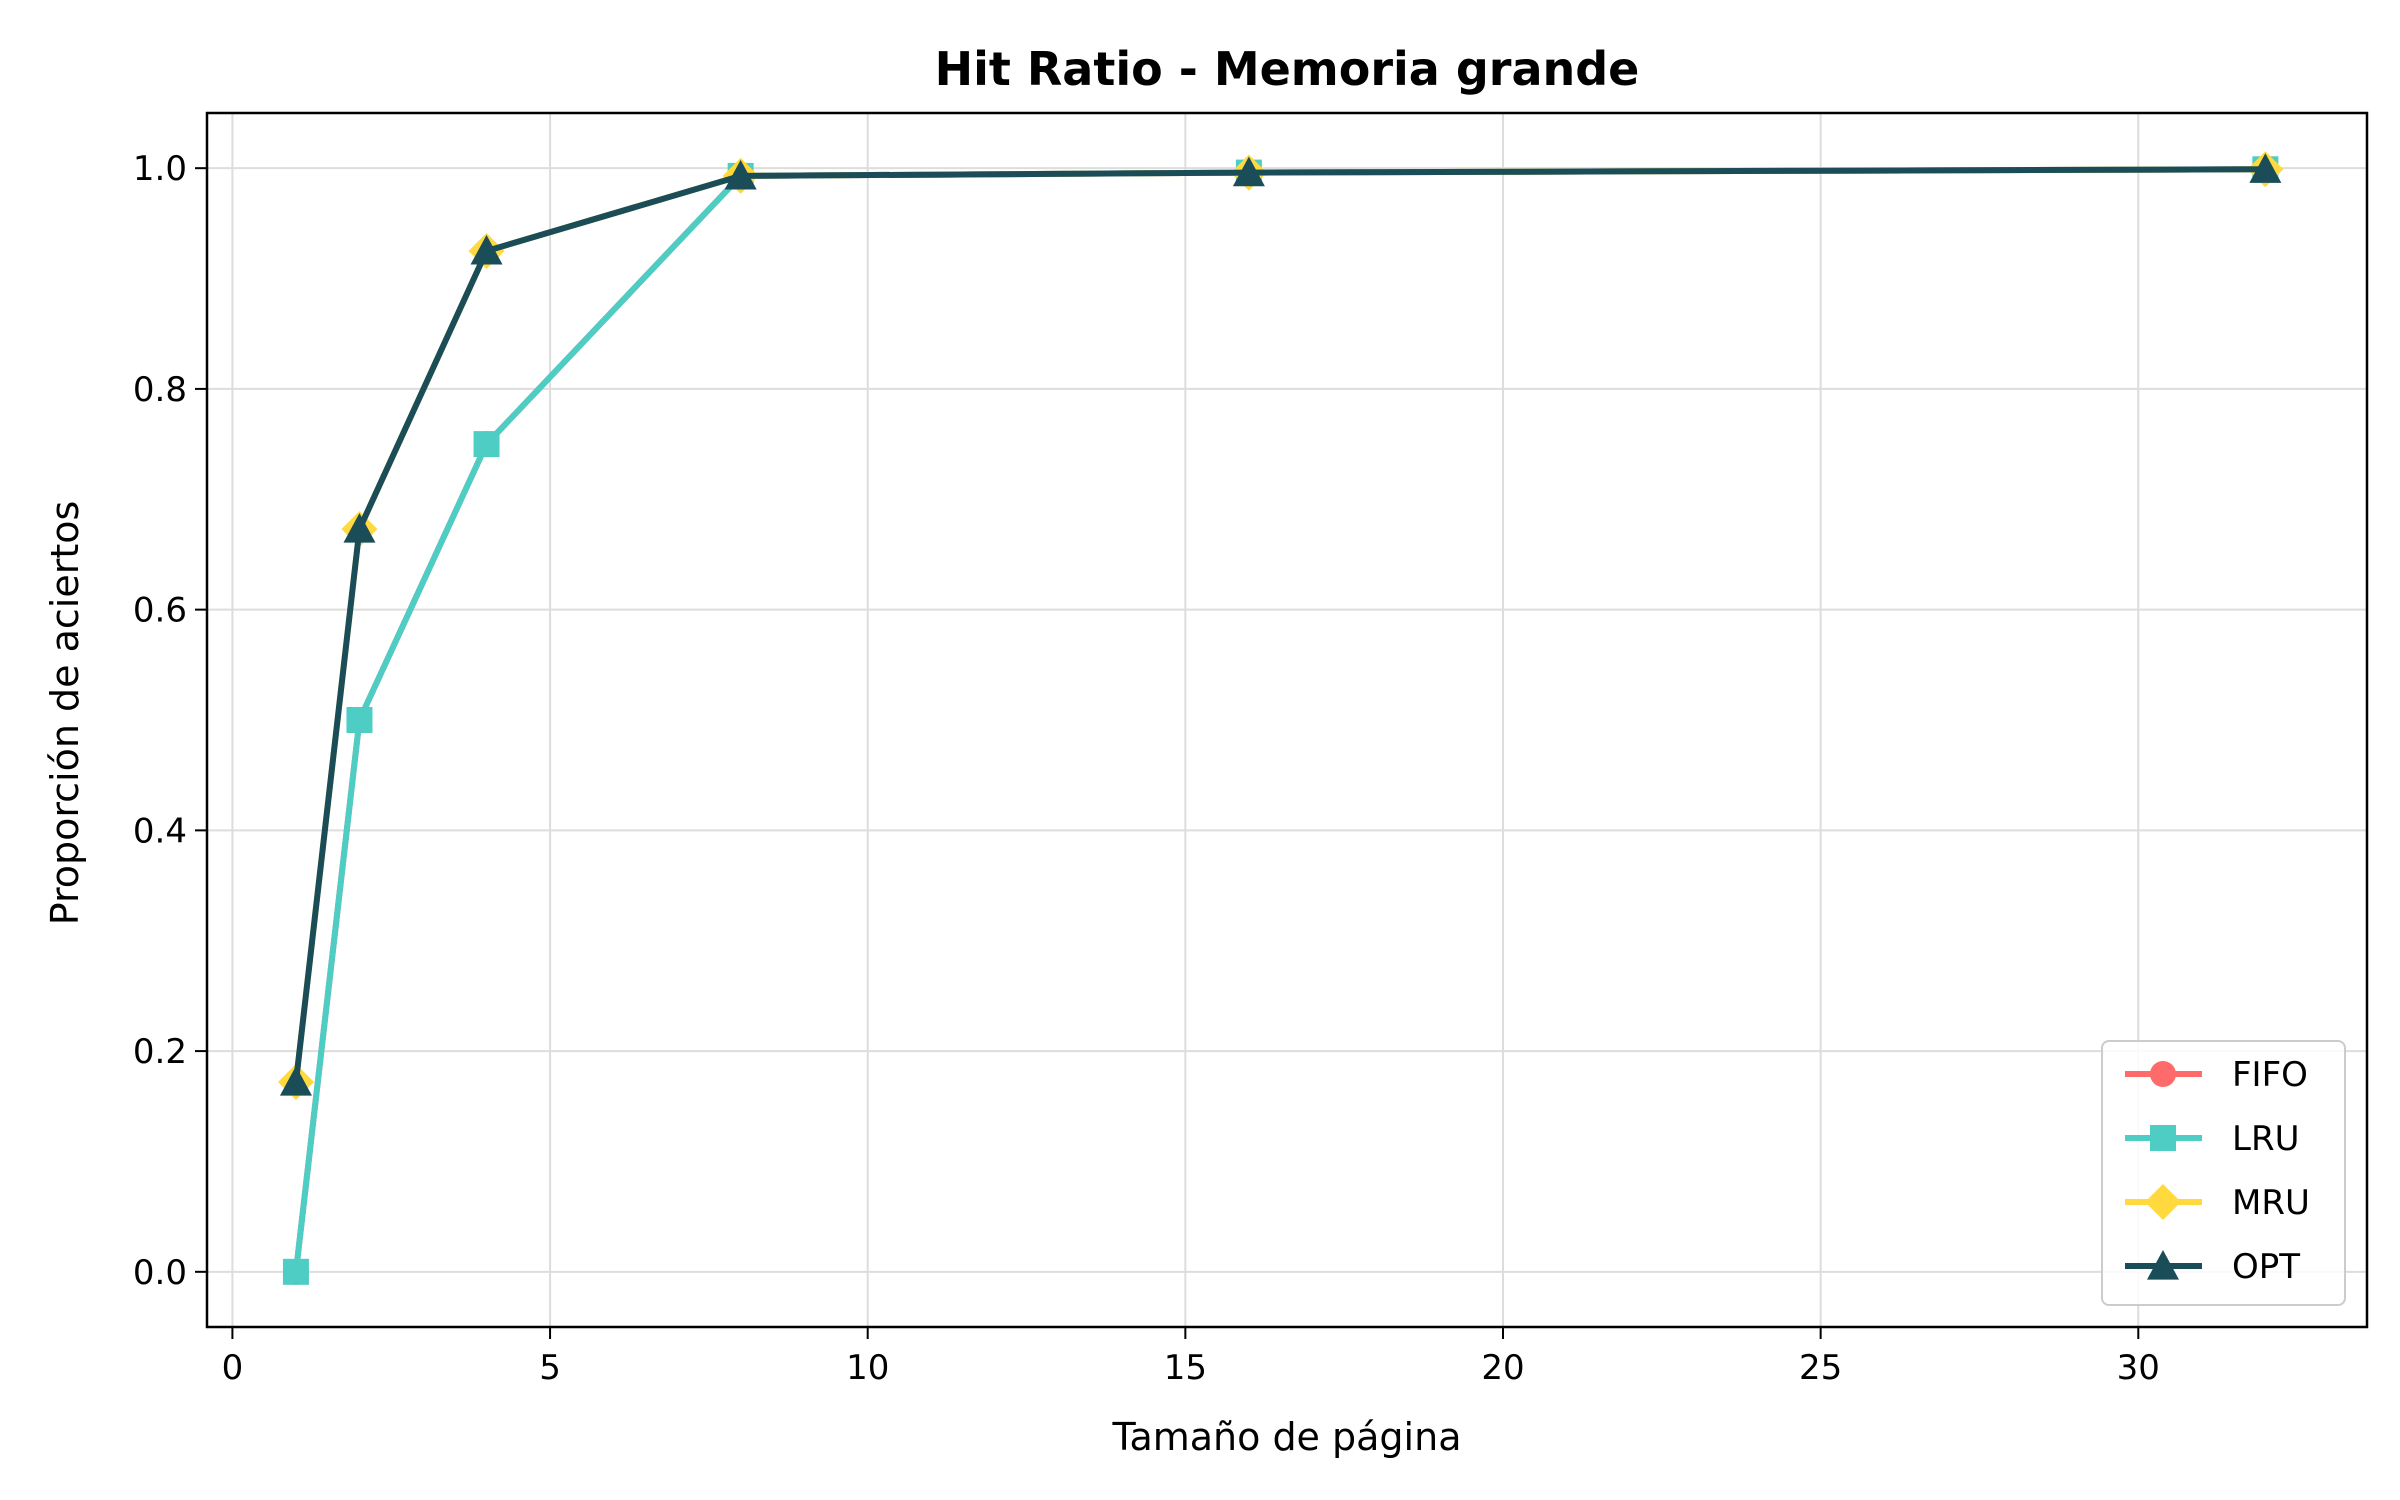  What do you see at coordinates (2217, 1203) in the screenshot?
I see `legend-item-mru: MRU` at bounding box center [2217, 1203].